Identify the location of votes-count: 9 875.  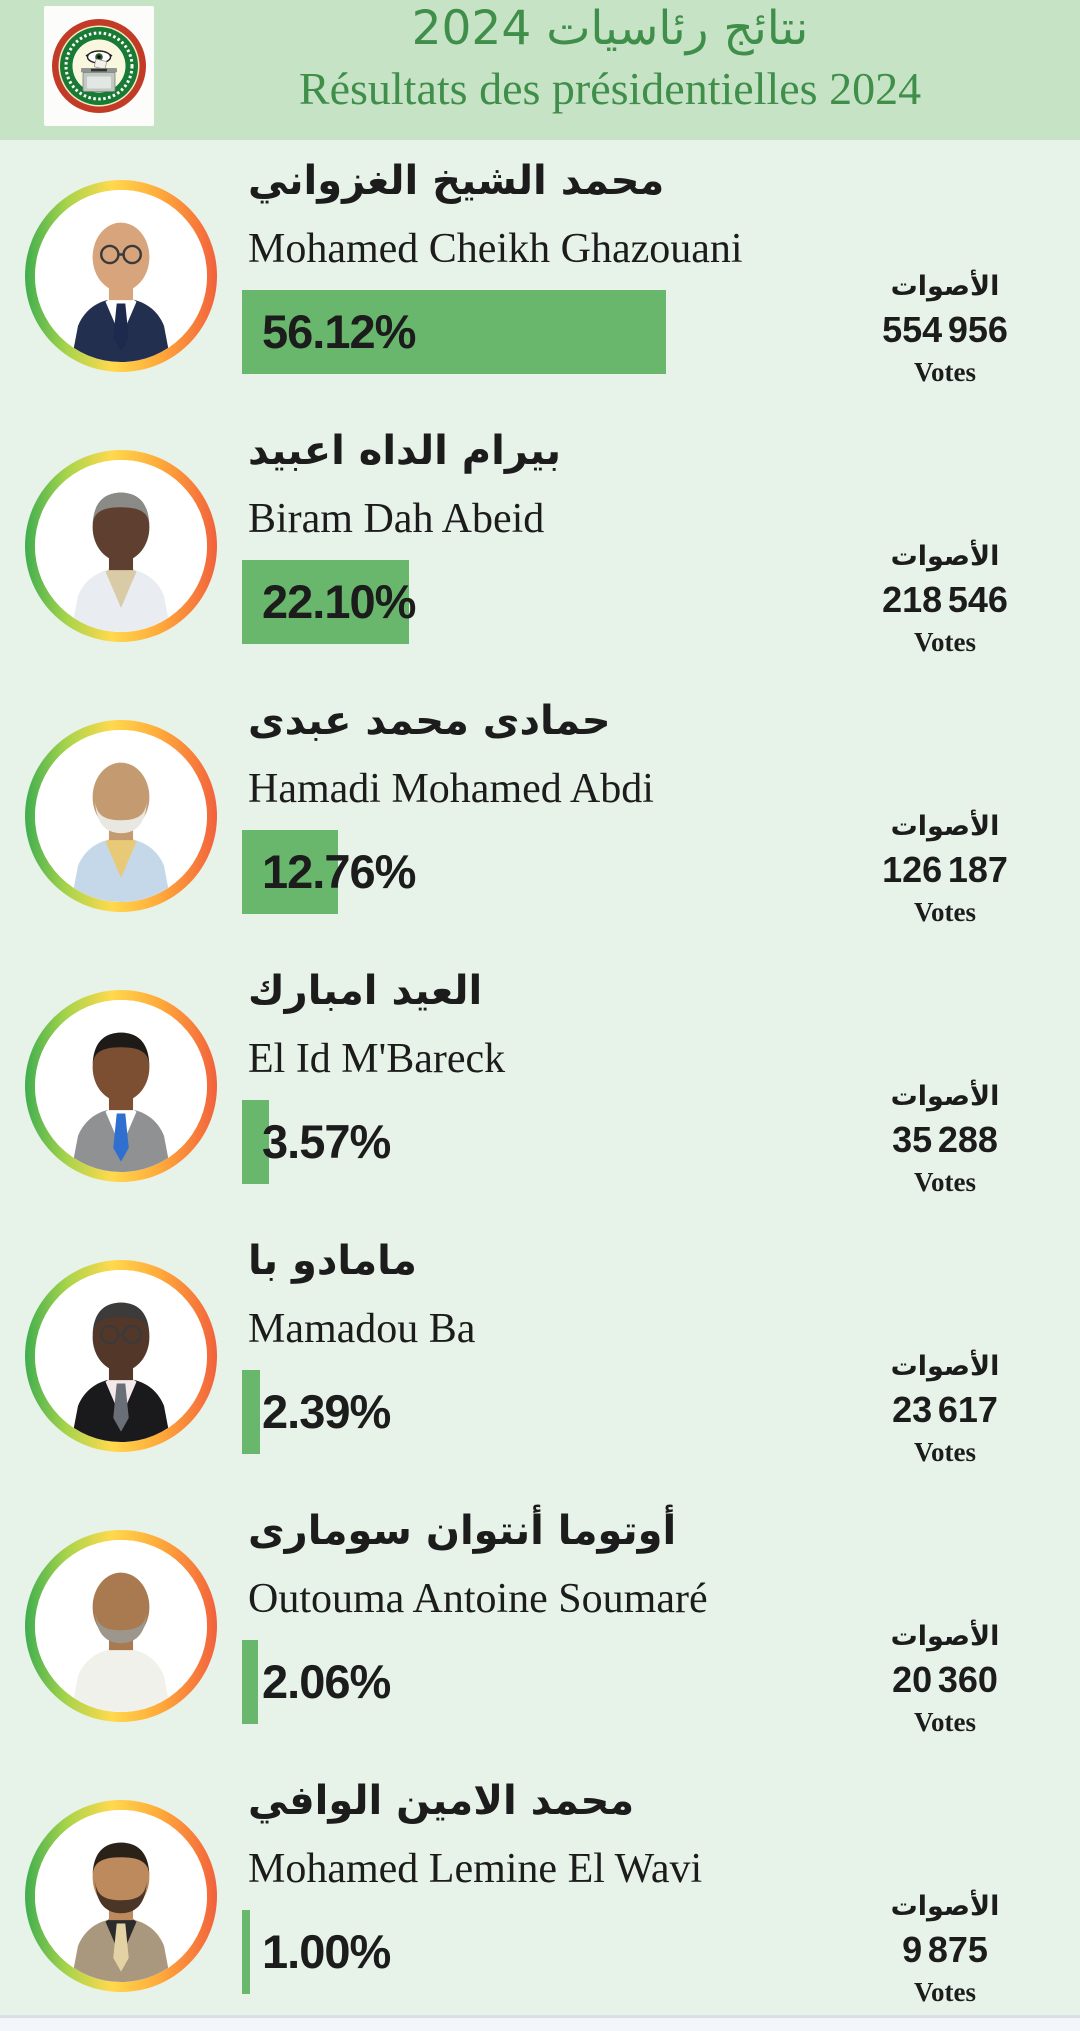
(945, 1949).